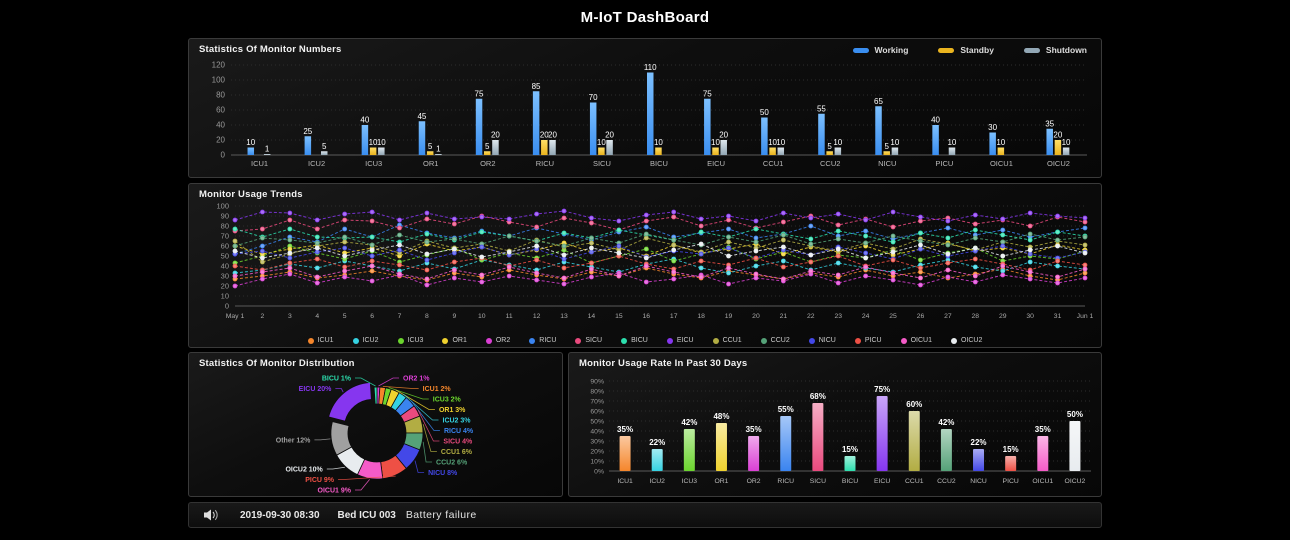 This screenshot has height=540, width=1290. Describe the element at coordinates (320, 480) in the screenshot. I see `svg-text: PICU 9%` at that location.